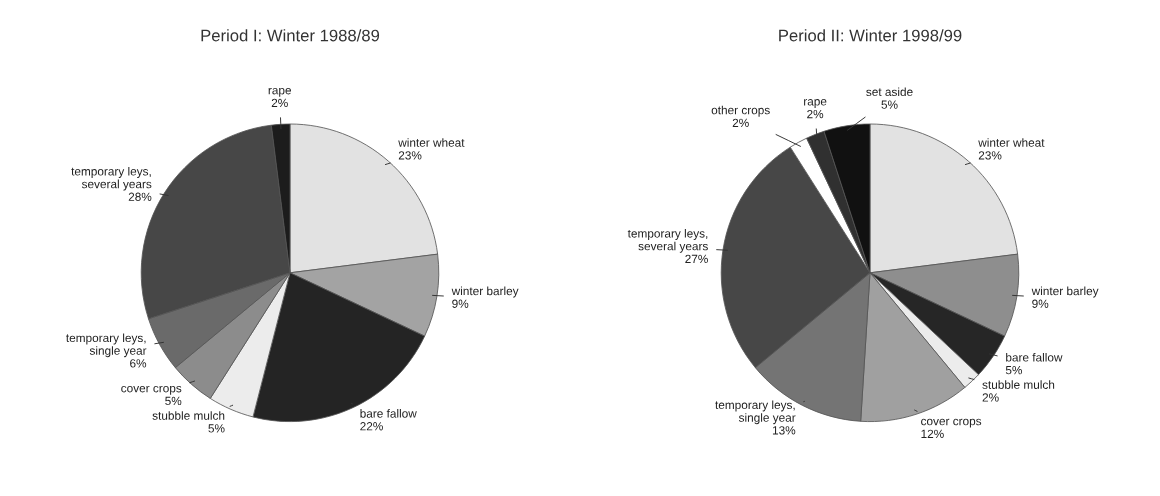 The image size is (1160, 496). I want to click on data-label: 12%, so click(932, 433).